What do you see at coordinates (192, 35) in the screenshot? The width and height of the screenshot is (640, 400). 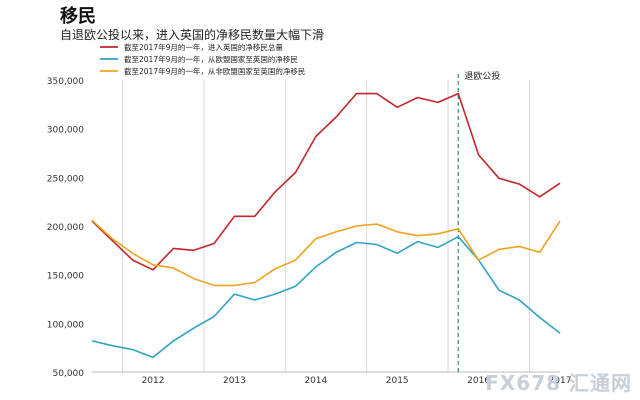 I see `chart-subtitle: 自退欧公投以来，进入英国的净移民数量大幅下滑` at bounding box center [192, 35].